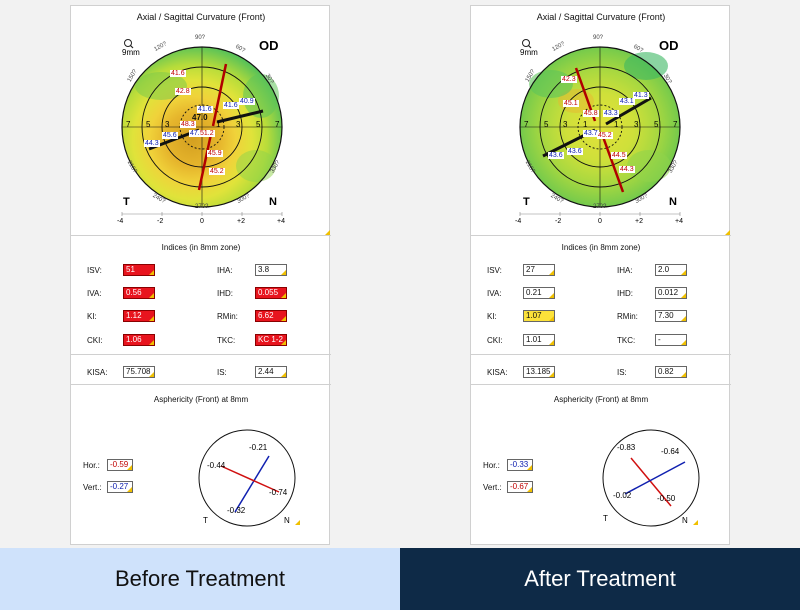 Image resolution: width=800 pixels, height=610 pixels. I want to click on horizontal-asphericity-axis, so click(250, 479).